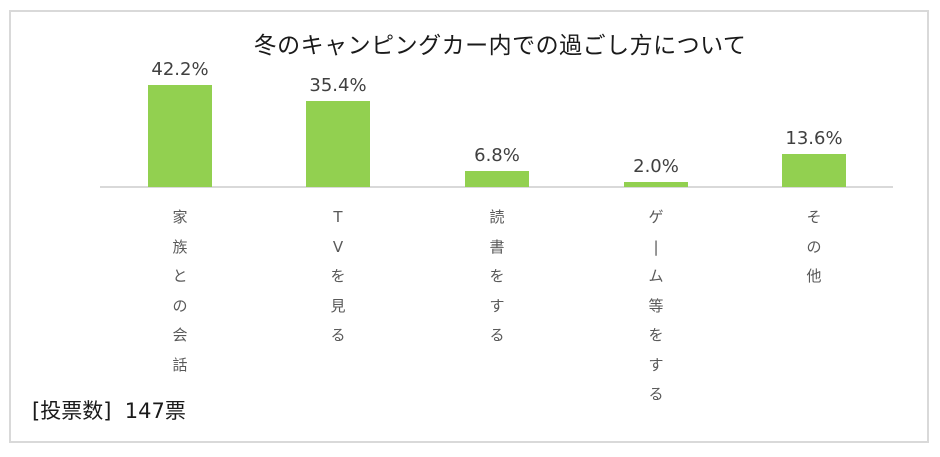 This screenshot has height=457, width=940. What do you see at coordinates (155, 411) in the screenshot?
I see `vote-count-value: 147票` at bounding box center [155, 411].